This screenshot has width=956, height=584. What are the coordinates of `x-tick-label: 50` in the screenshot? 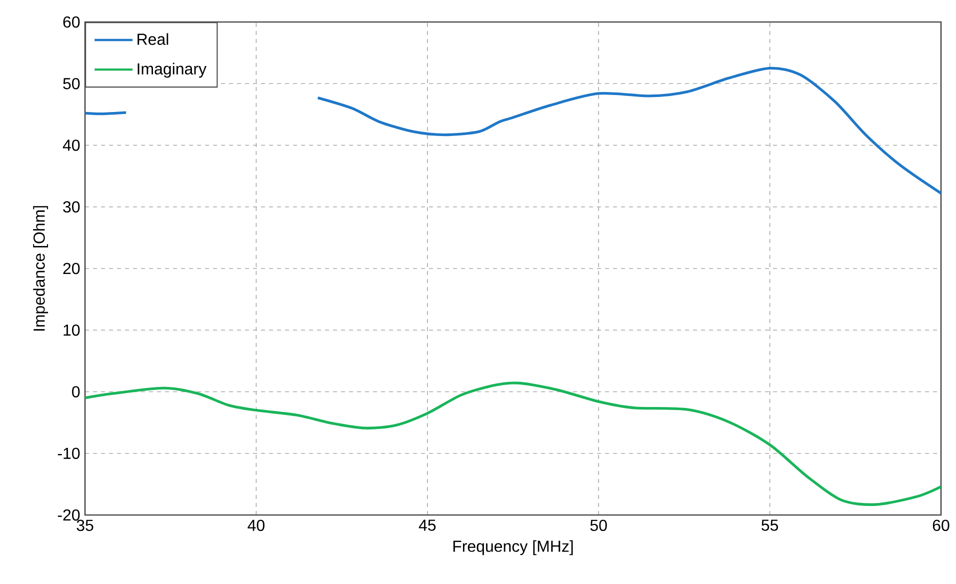 It's located at (598, 526).